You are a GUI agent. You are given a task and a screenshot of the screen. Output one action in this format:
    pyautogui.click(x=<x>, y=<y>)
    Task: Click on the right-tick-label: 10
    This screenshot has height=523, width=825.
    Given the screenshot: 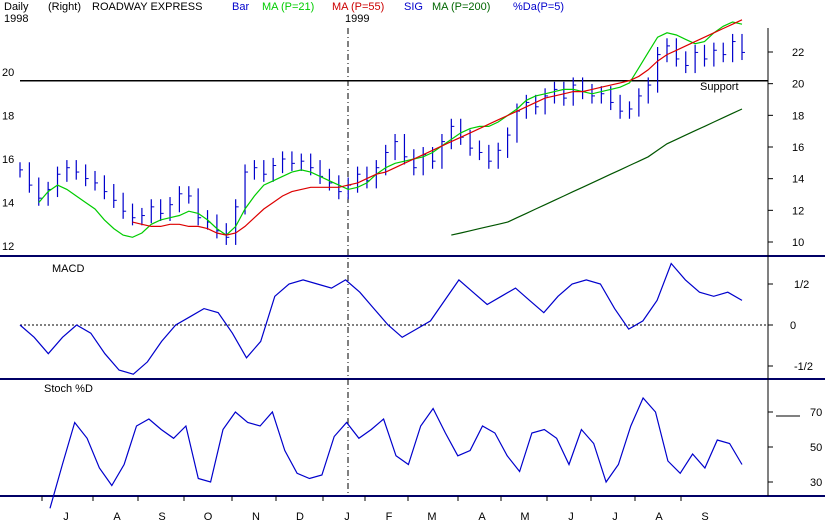 What is the action you would take?
    pyautogui.click(x=798, y=243)
    